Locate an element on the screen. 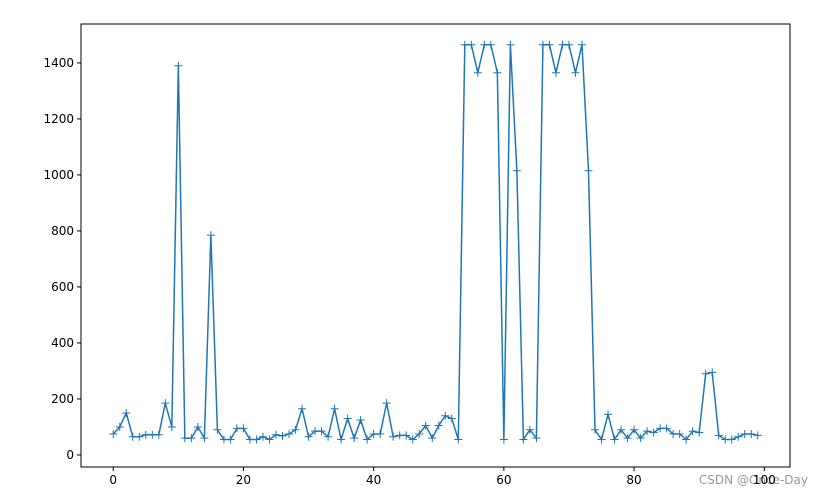 This screenshot has height=496, width=823. y-tick-label: 600 is located at coordinates (62, 287).